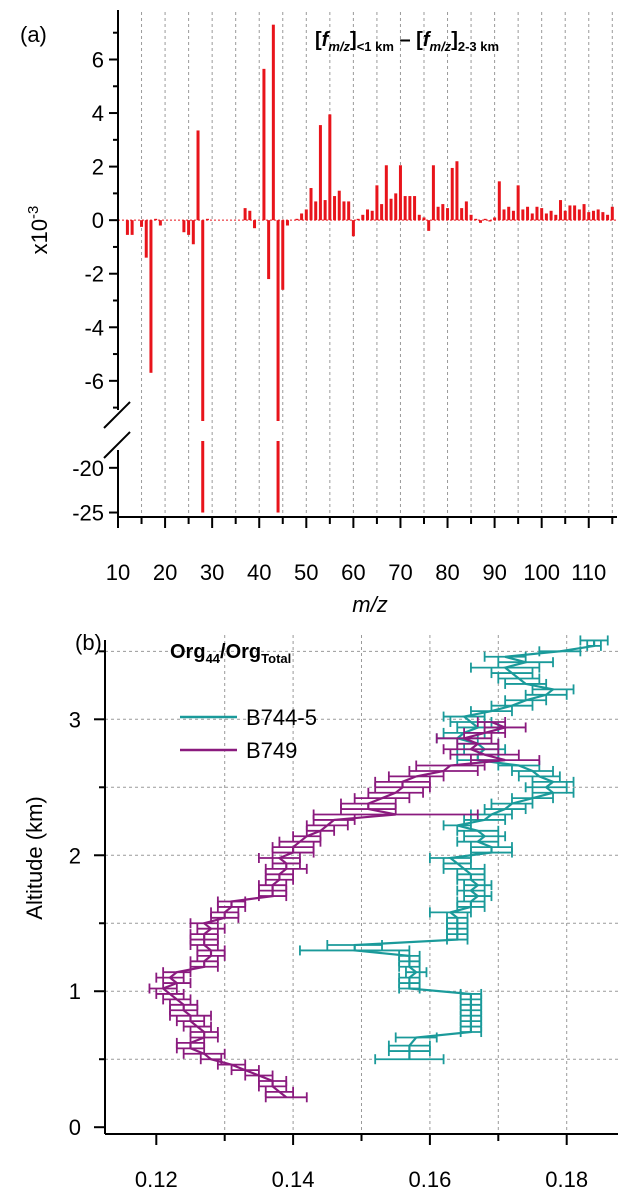 The width and height of the screenshot is (624, 1199). What do you see at coordinates (353, 572) in the screenshot?
I see `x-tick-label: 60` at bounding box center [353, 572].